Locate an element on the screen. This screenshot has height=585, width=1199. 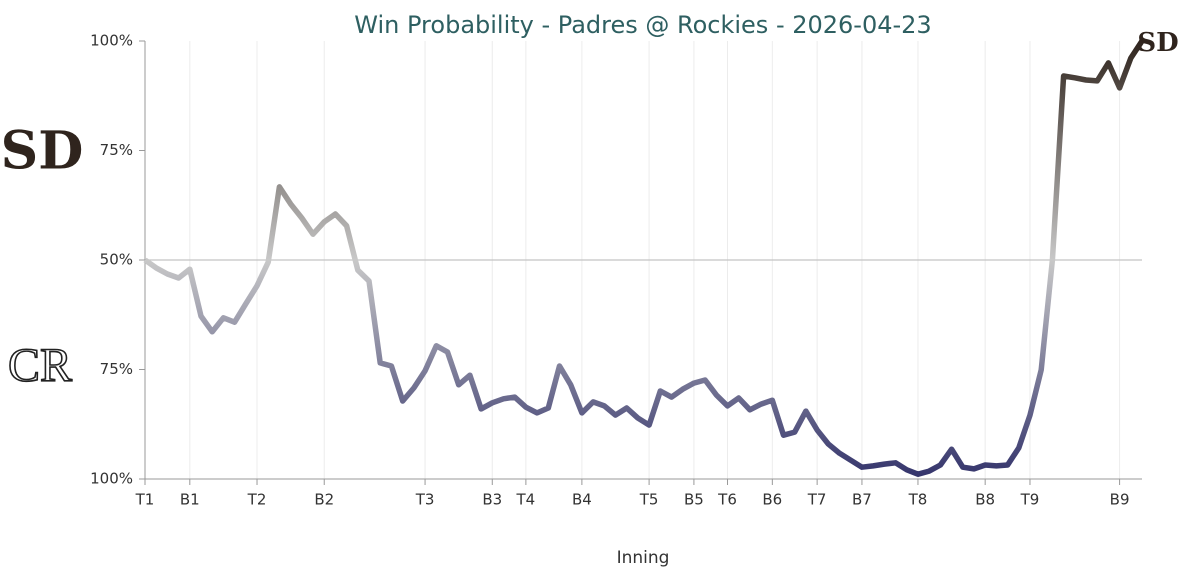
x-tick-label: T1 is located at coordinates (145, 500).